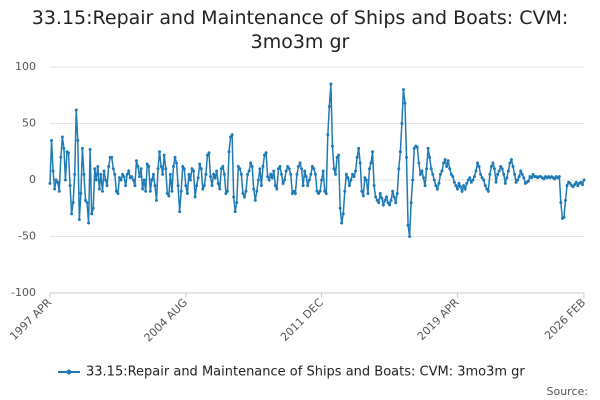 Image resolution: width=600 pixels, height=400 pixels. Describe the element at coordinates (30, 319) in the screenshot. I see `x-tick-label: 1997 APR` at that location.